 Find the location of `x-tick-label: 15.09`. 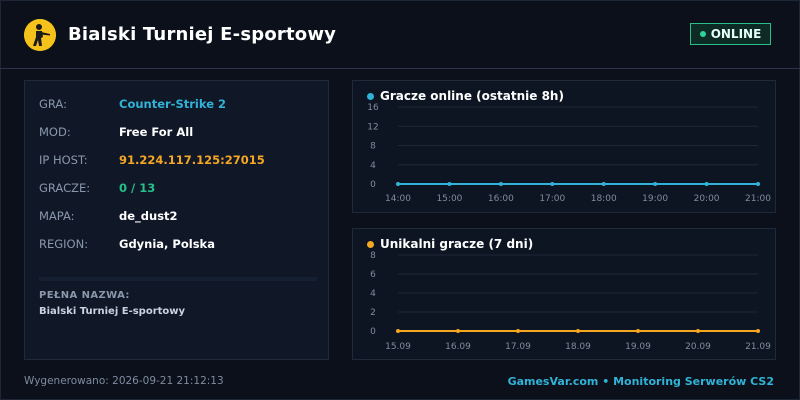

x-tick-label: 15.09 is located at coordinates (398, 347).